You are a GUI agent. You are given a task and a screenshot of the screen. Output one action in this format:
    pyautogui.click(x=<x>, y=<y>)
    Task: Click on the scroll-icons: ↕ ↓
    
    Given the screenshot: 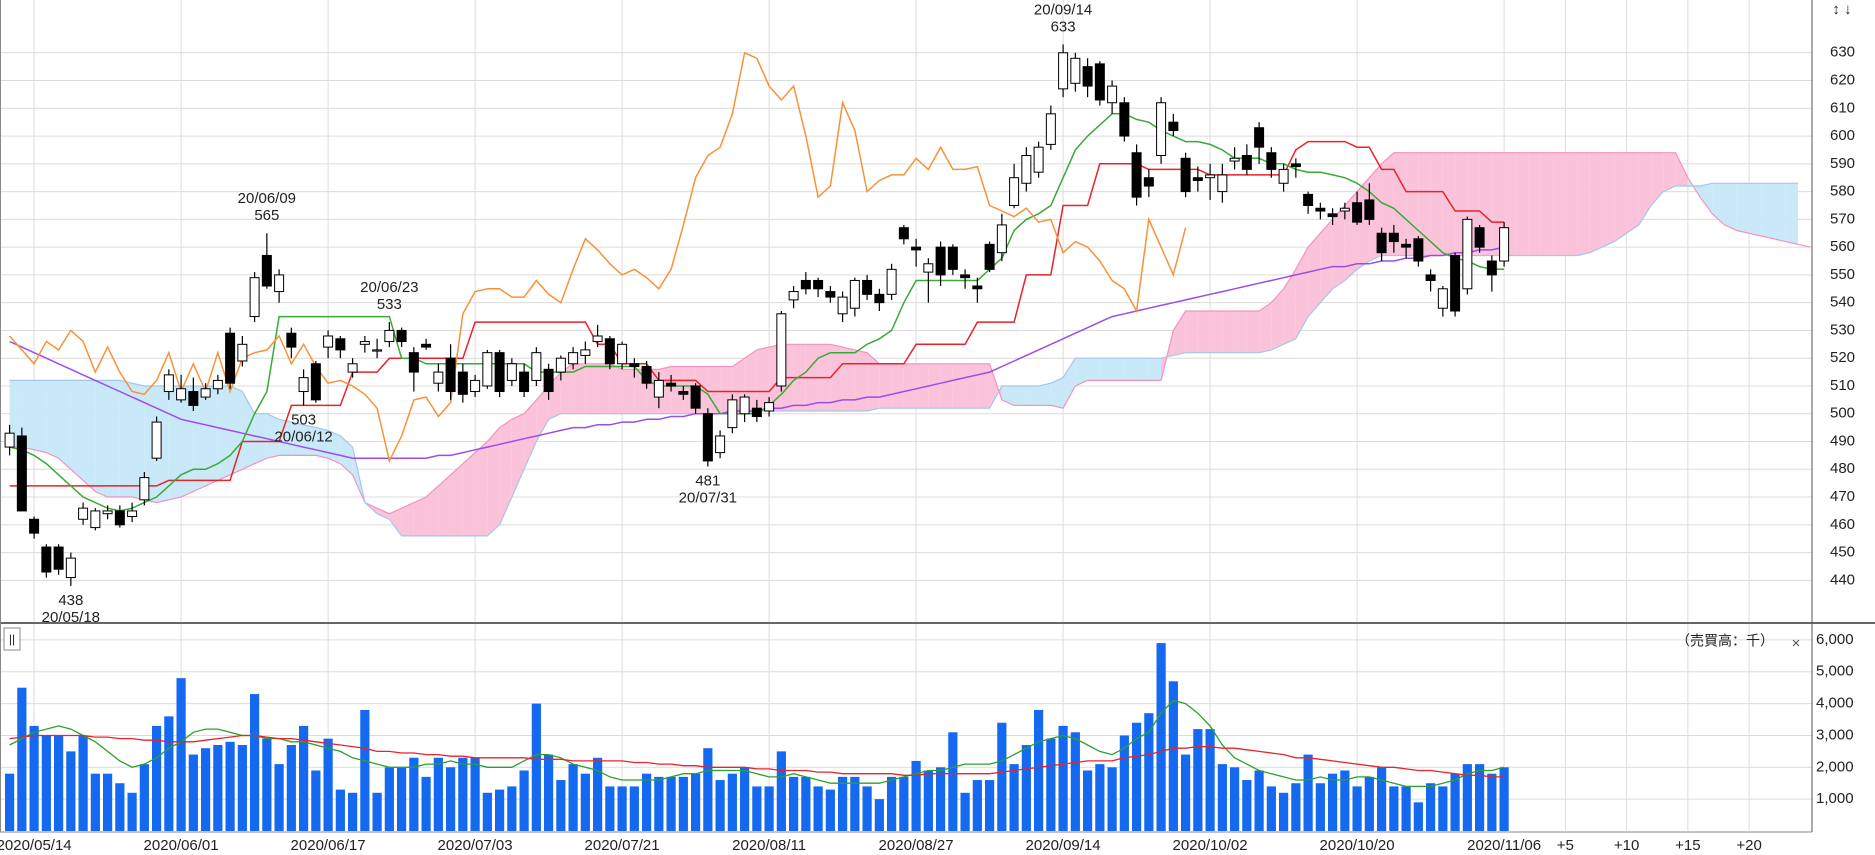 What is the action you would take?
    pyautogui.click(x=1841, y=9)
    